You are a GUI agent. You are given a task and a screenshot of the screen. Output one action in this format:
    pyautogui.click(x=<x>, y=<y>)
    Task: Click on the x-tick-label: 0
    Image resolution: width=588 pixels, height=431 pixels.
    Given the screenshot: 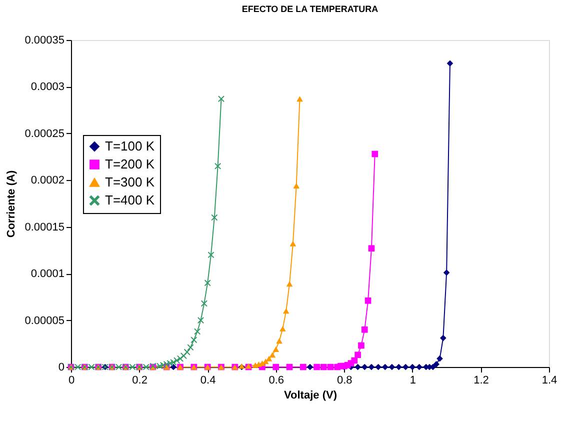 What is the action you would take?
    pyautogui.click(x=71, y=380)
    